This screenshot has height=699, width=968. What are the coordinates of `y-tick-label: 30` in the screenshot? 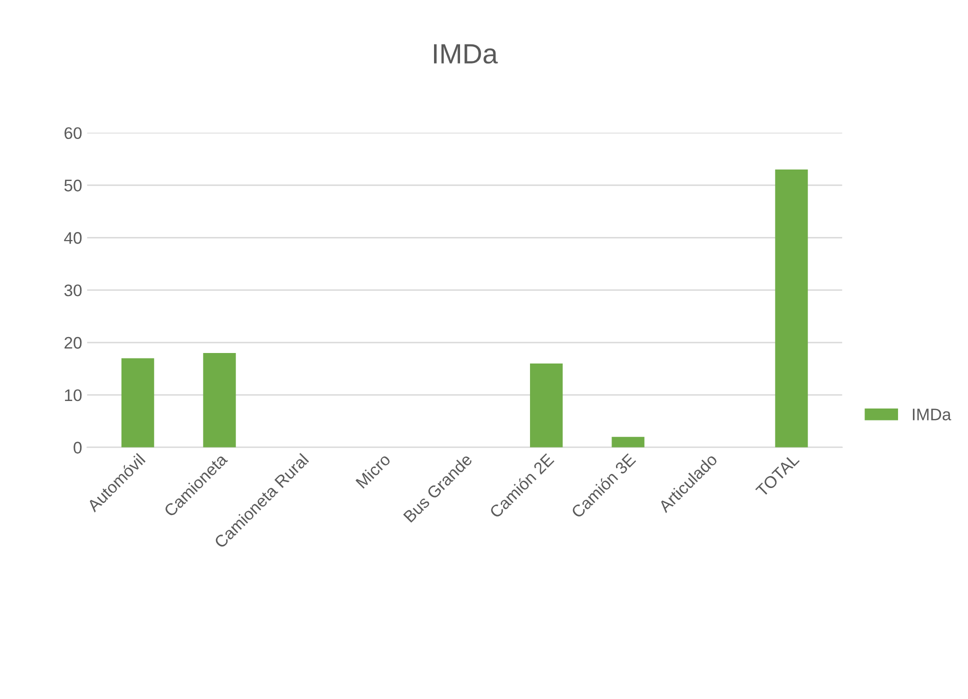 It's located at (73, 290).